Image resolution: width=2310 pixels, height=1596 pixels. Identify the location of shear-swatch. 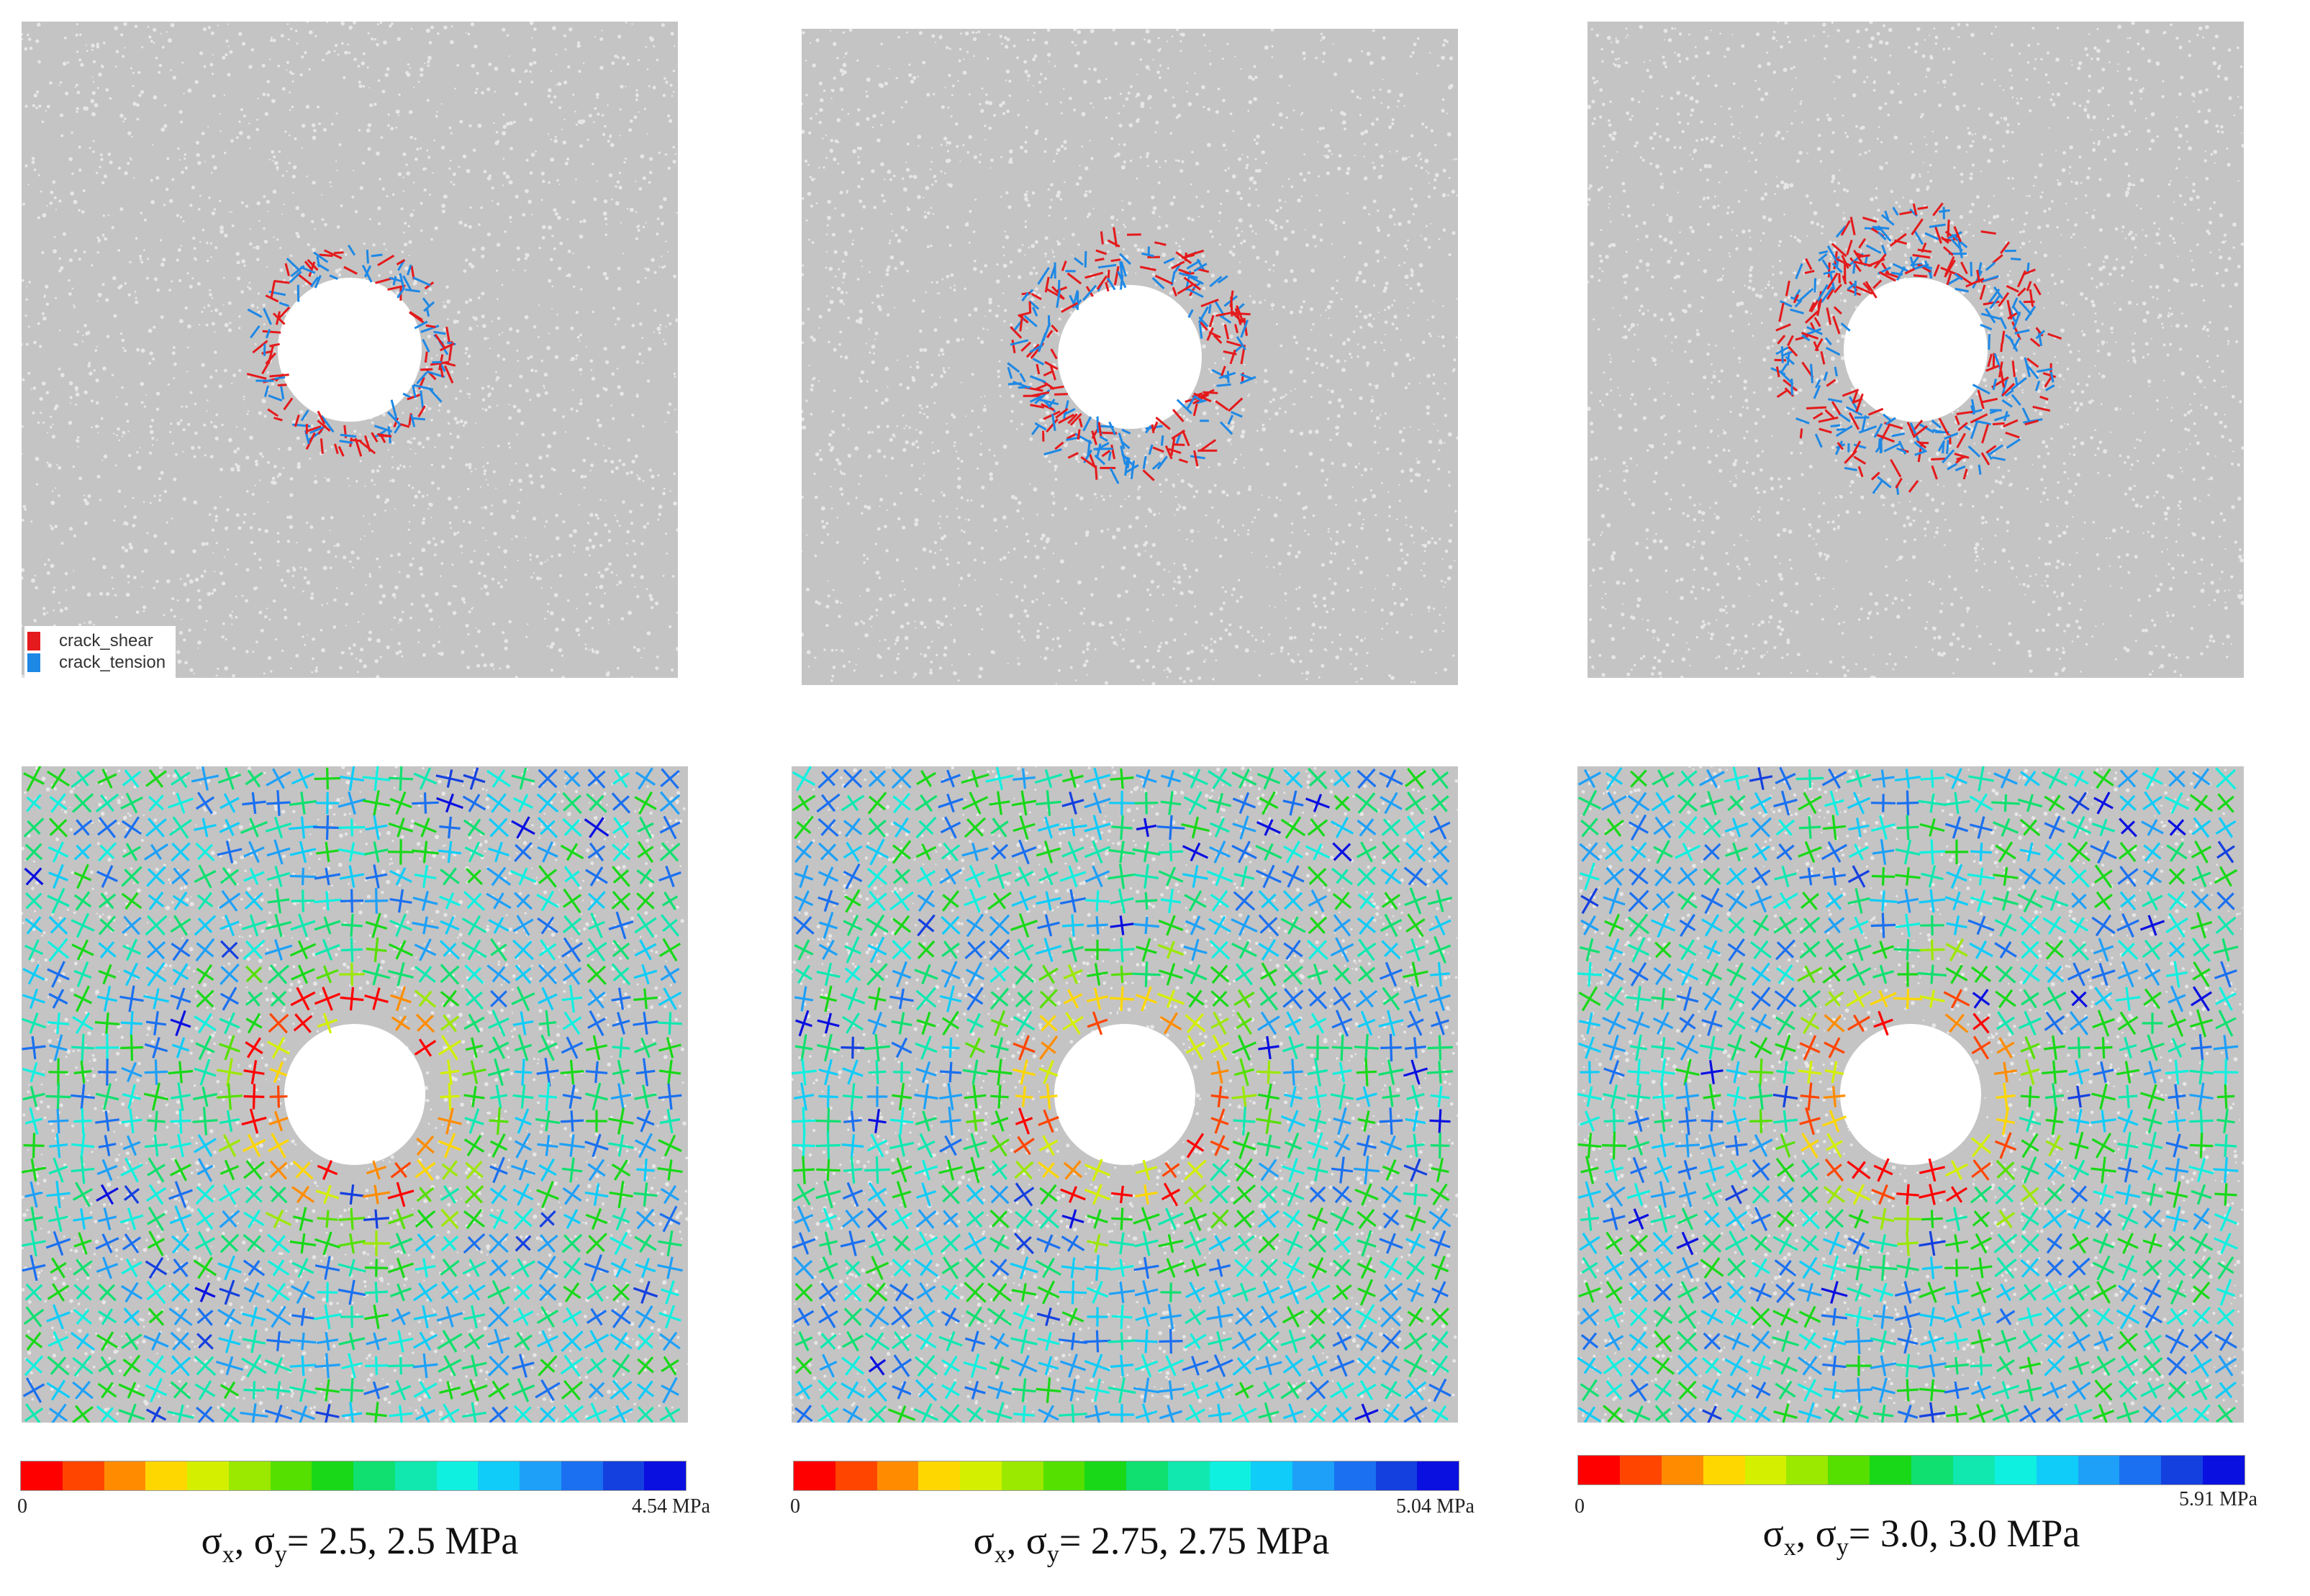
(33, 641).